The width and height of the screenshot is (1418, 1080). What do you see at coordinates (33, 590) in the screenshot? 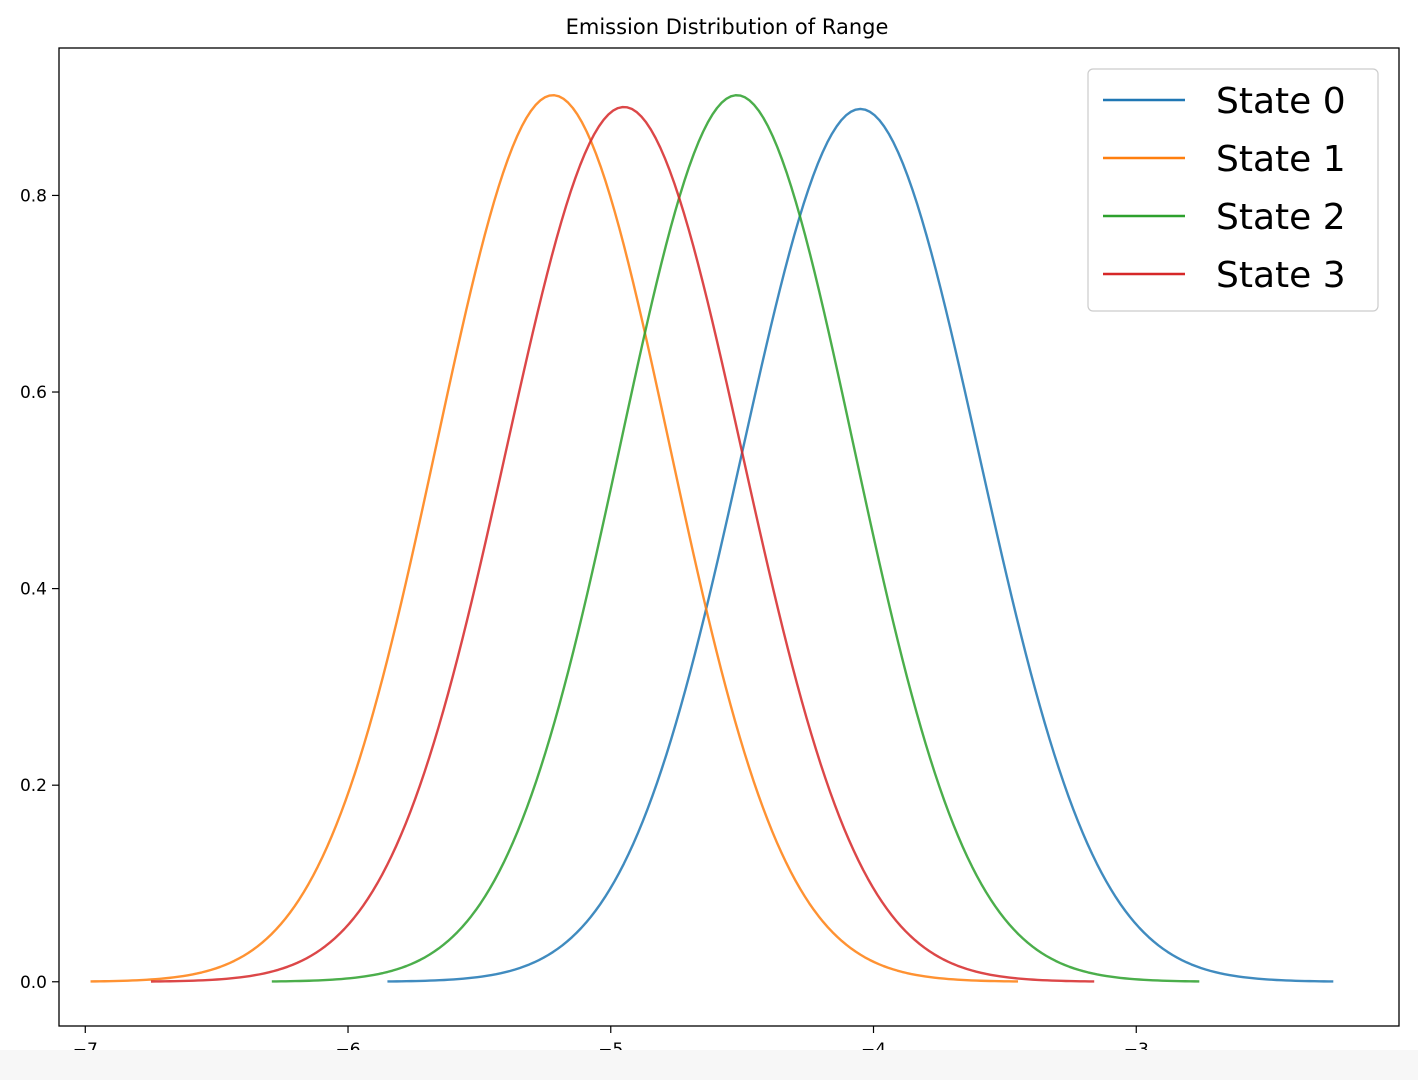
I see `y-tick-label: 0.4` at bounding box center [33, 590].